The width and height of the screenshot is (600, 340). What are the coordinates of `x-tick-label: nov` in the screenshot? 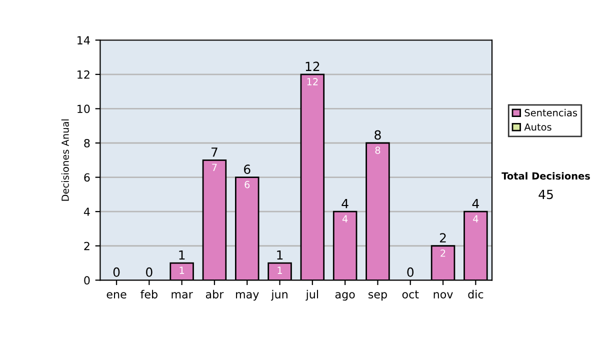 It's located at (443, 295).